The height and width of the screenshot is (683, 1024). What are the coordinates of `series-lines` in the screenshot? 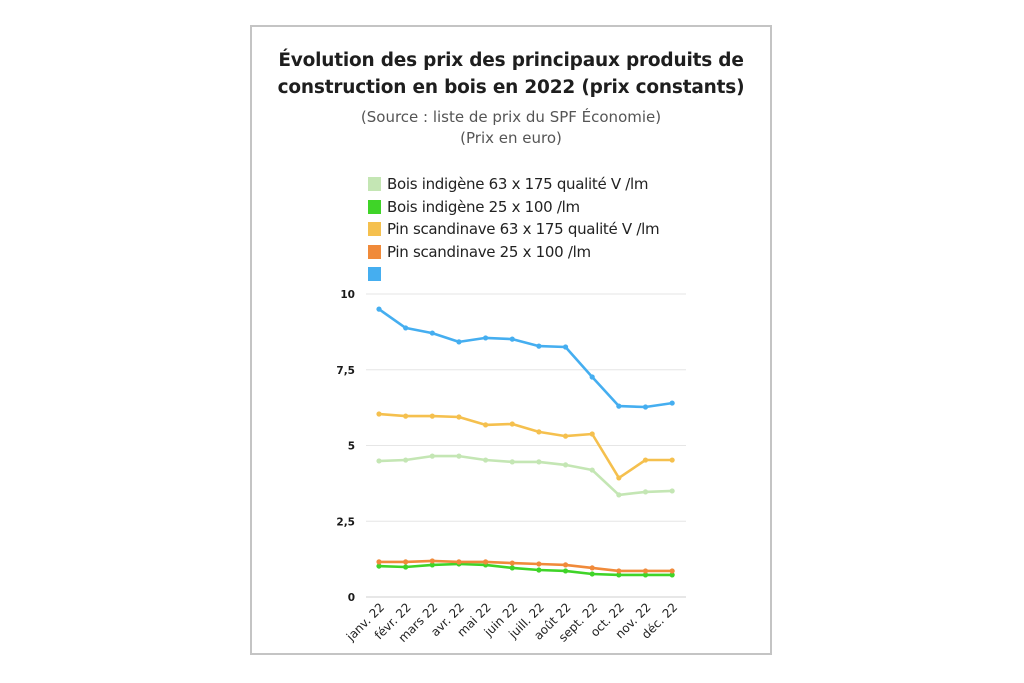 It's located at (525, 442).